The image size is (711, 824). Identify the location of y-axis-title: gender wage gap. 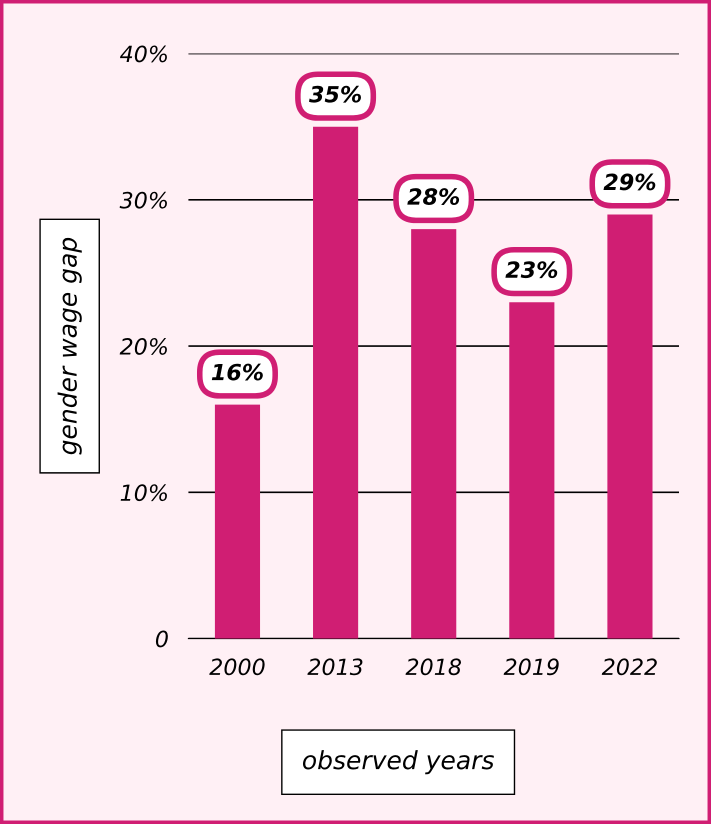
(70, 346).